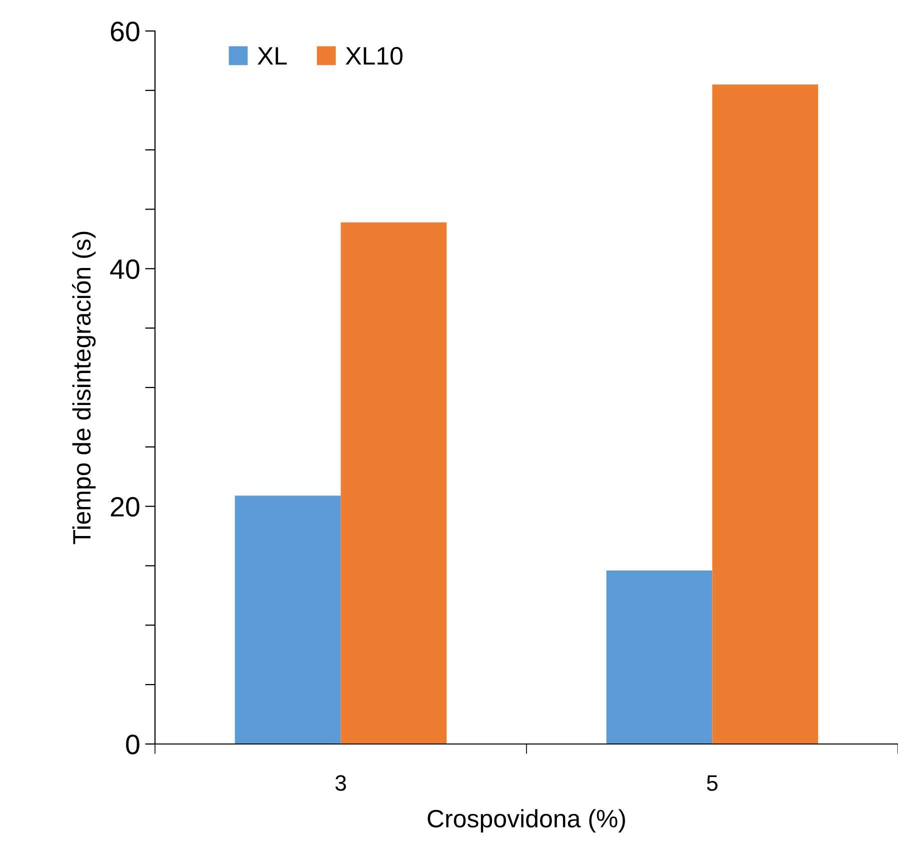 Image resolution: width=898 pixels, height=842 pixels. I want to click on y-tick-label: 60, so click(125, 32).